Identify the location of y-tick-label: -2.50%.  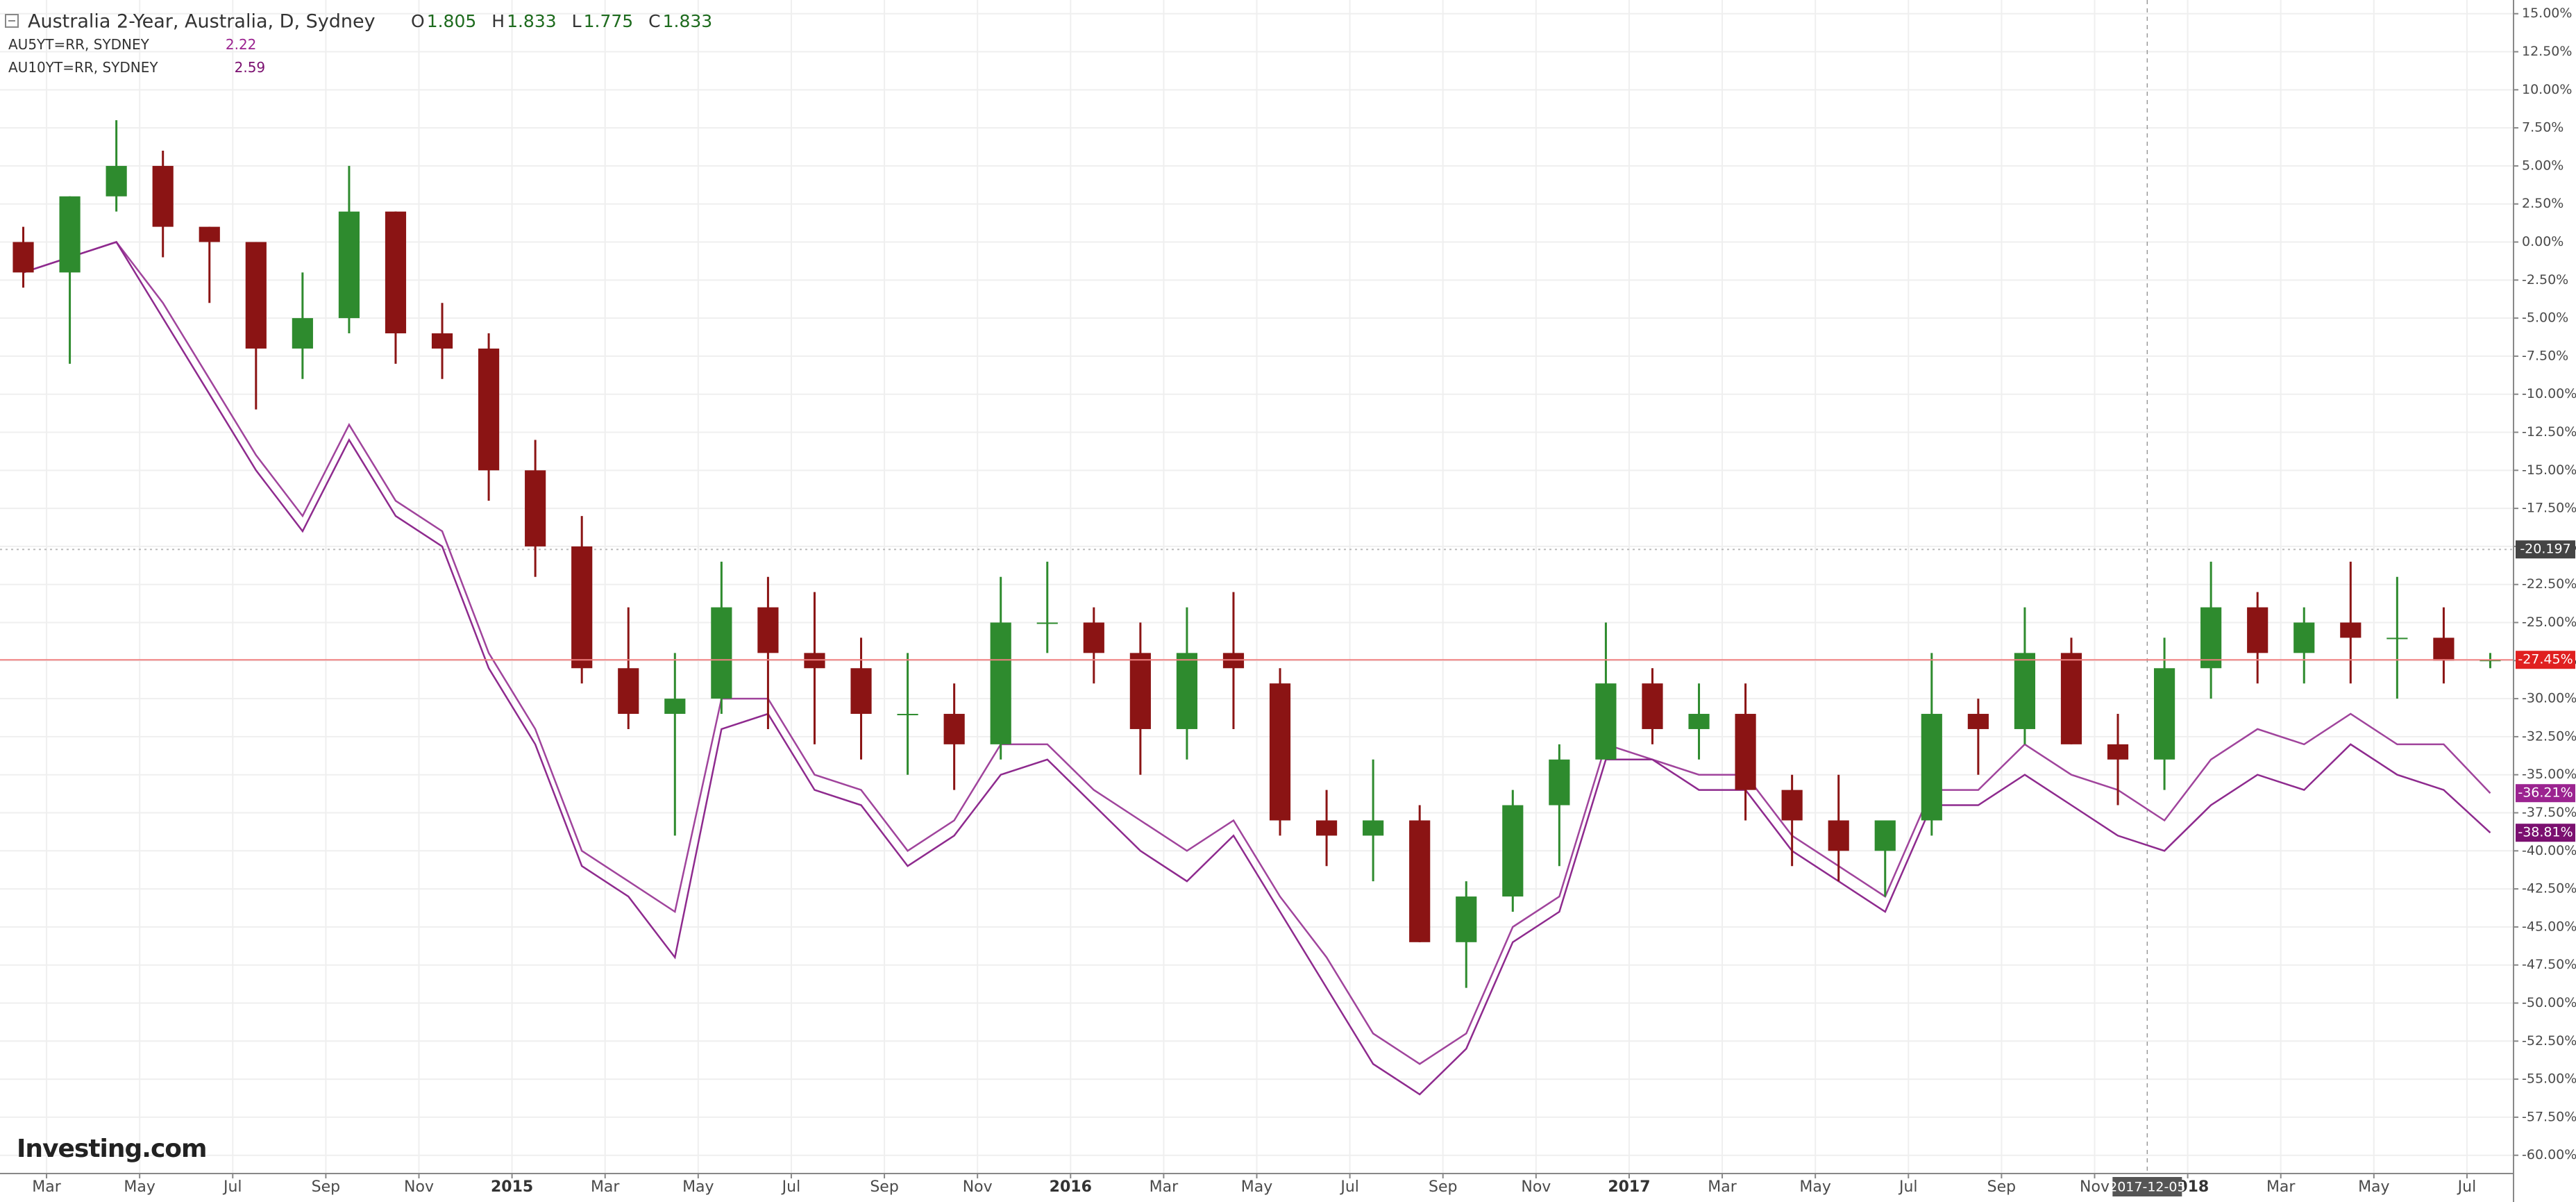
(2545, 279).